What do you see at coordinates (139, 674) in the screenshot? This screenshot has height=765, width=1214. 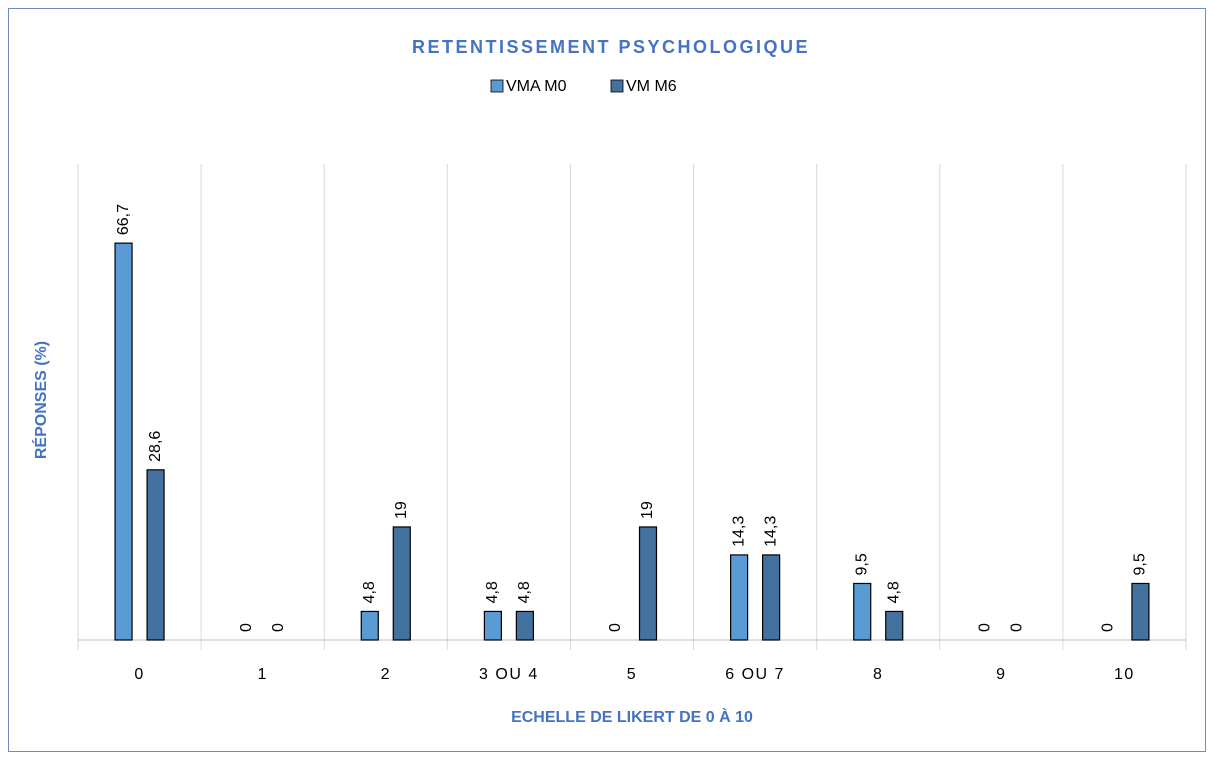 I see `x-tick-label: 0` at bounding box center [139, 674].